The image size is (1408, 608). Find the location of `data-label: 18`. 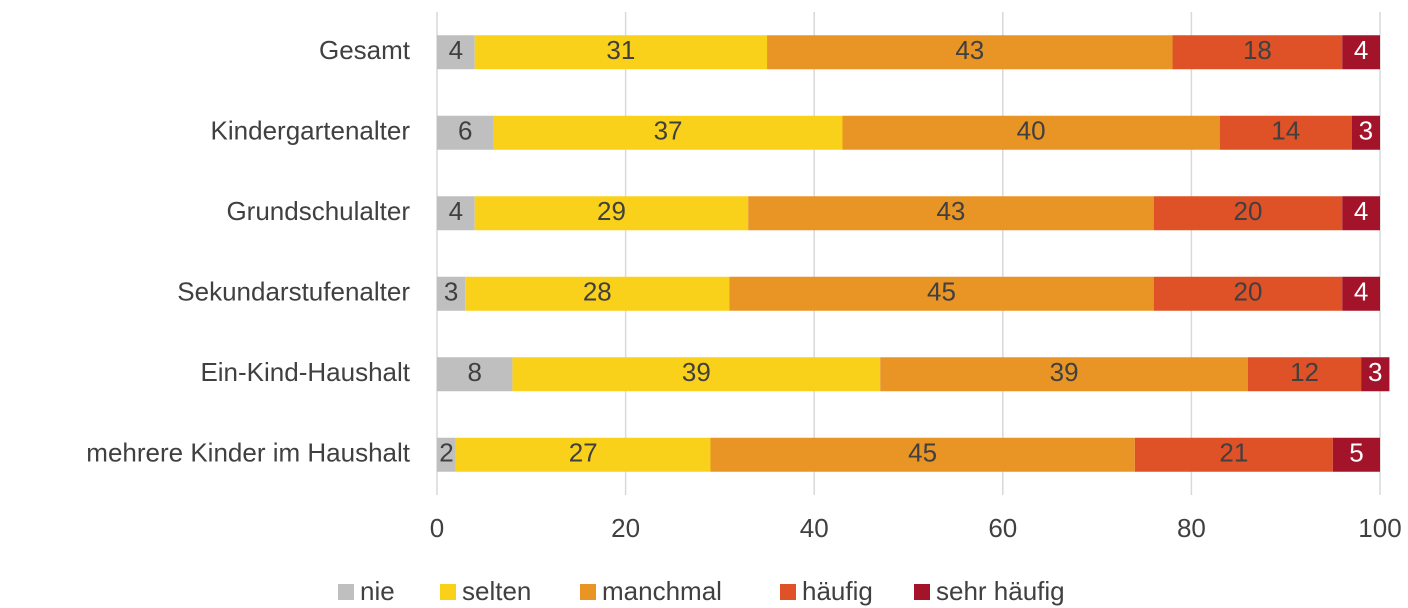

data-label: 18 is located at coordinates (1257, 50).